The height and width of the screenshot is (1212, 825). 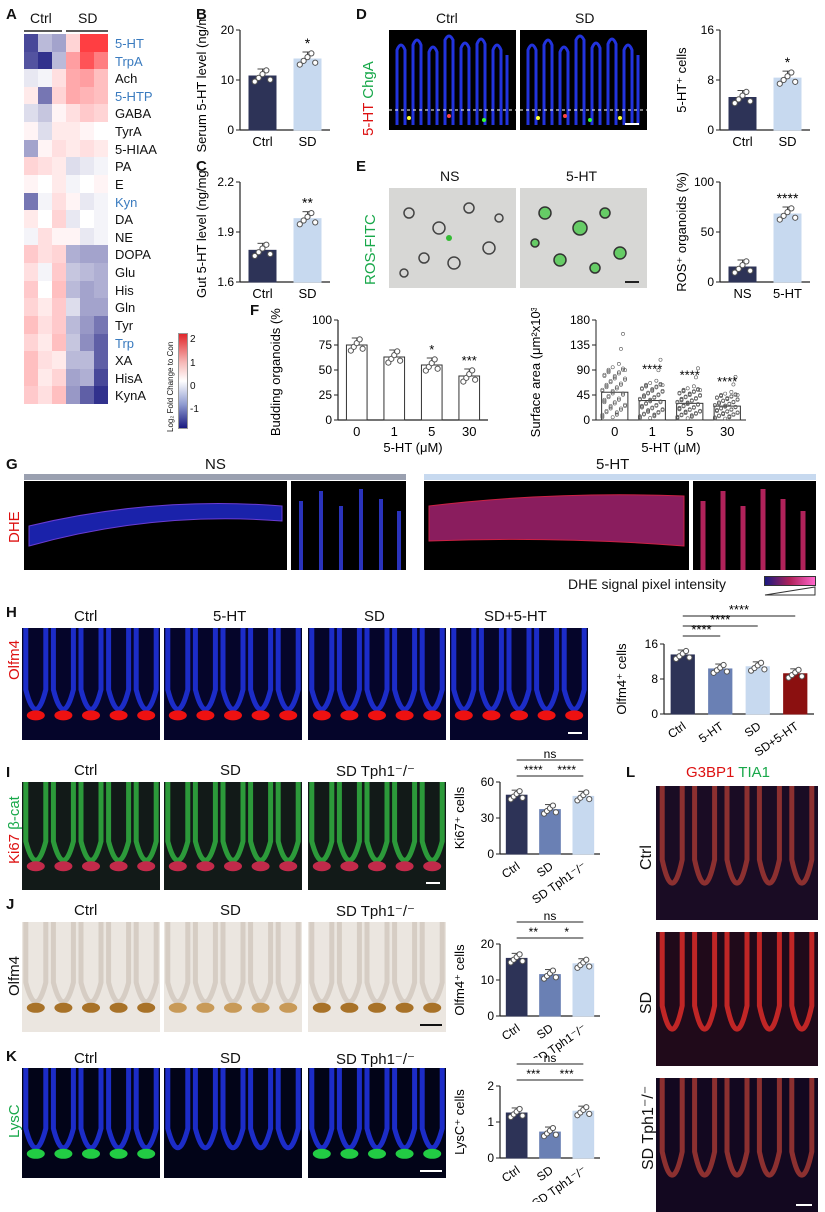 What do you see at coordinates (201, 234) in the screenshot?
I see `y-axis-label: Gut 5-HT level (ng/mg)` at bounding box center [201, 234].